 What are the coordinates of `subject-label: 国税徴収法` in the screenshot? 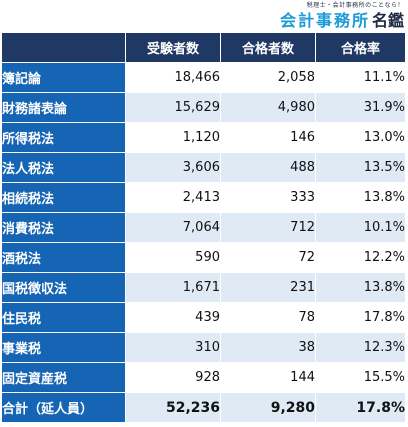 It's located at (63, 287).